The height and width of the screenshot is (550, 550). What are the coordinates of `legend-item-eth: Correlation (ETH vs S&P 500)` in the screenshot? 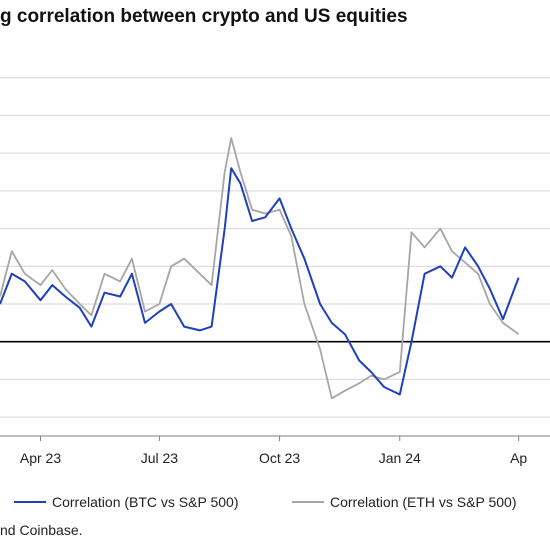 It's located at (404, 502).